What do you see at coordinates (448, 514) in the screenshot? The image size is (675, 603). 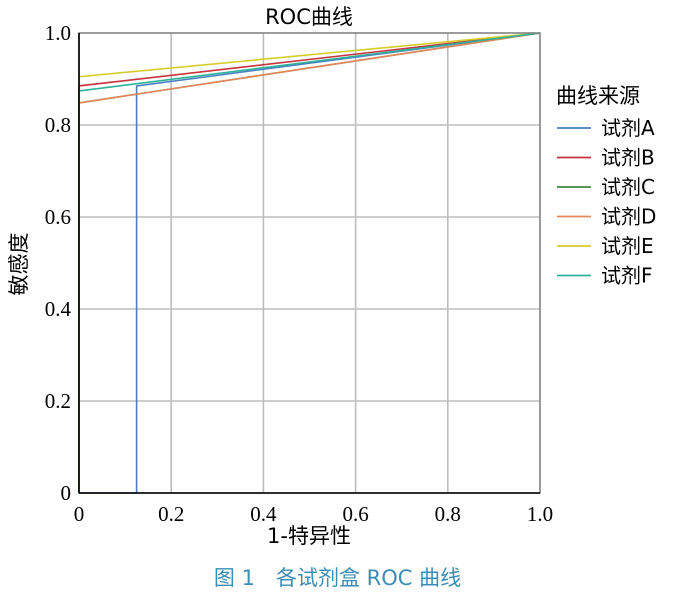 I see `x-tick-label: 0.8` at bounding box center [448, 514].